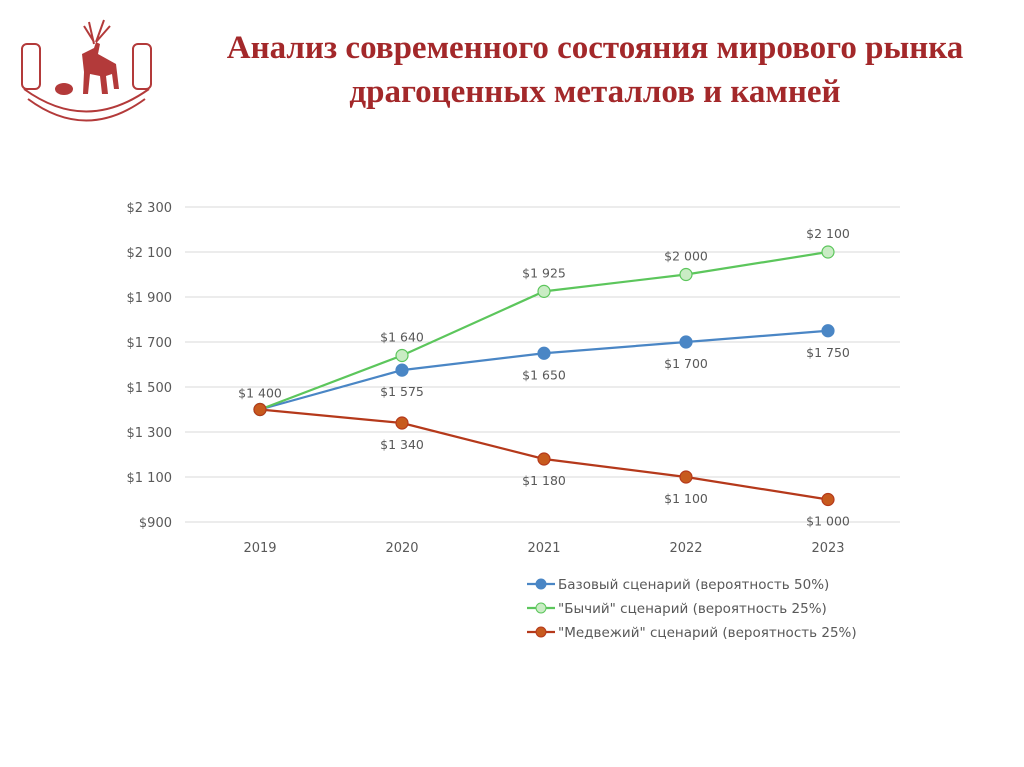 The image size is (1024, 767). I want to click on data-label: $1 640, so click(402, 337).